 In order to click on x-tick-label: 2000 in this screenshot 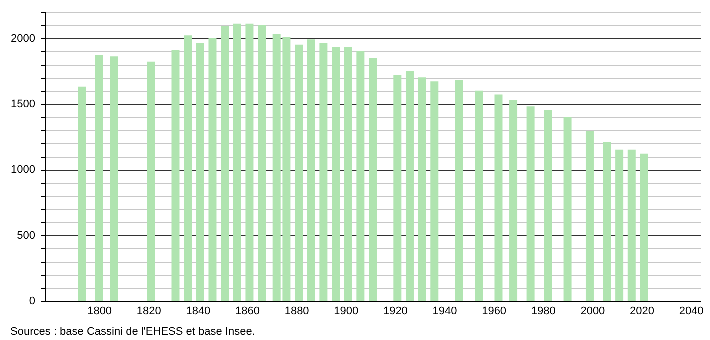, I will do `click(593, 312)`.